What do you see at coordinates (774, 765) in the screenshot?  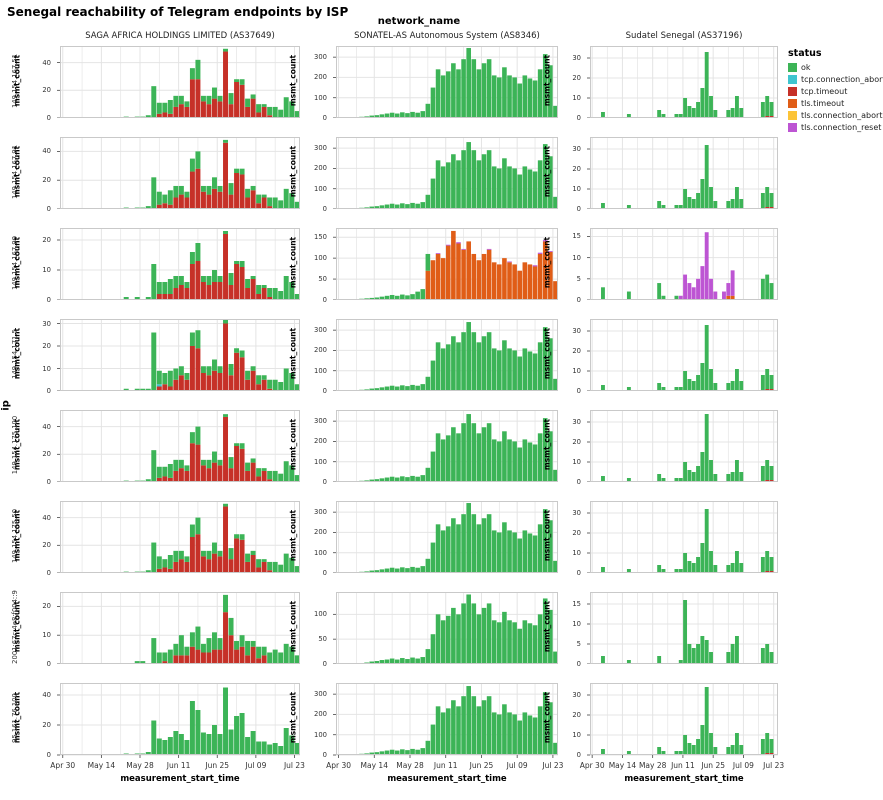 I see `x-tick-label: Jul 23` at bounding box center [774, 765].